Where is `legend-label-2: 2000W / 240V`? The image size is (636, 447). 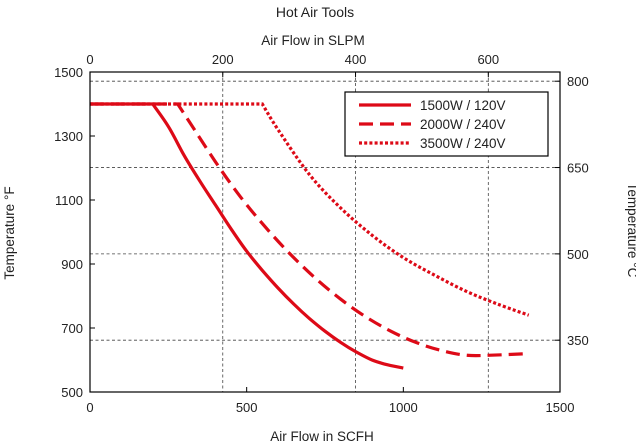 legend-label-2: 2000W / 240V is located at coordinates (463, 124).